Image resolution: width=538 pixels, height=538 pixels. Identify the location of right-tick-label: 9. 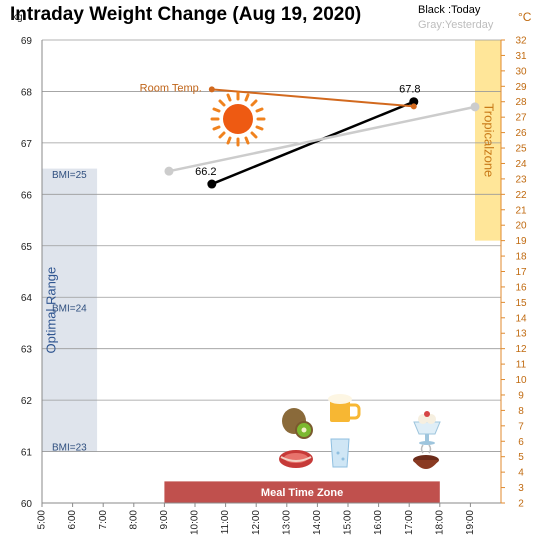
(521, 395).